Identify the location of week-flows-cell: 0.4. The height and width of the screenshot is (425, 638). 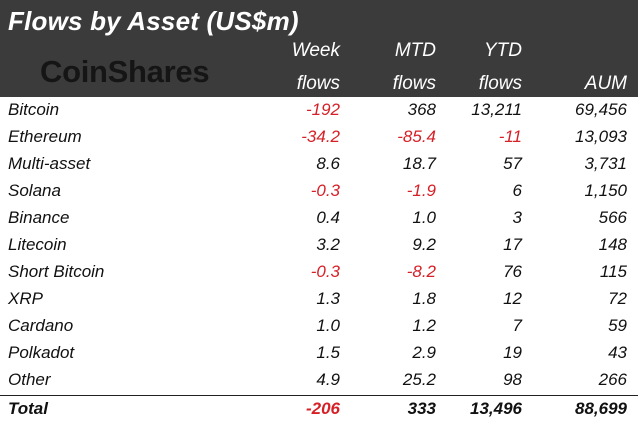
(328, 217).